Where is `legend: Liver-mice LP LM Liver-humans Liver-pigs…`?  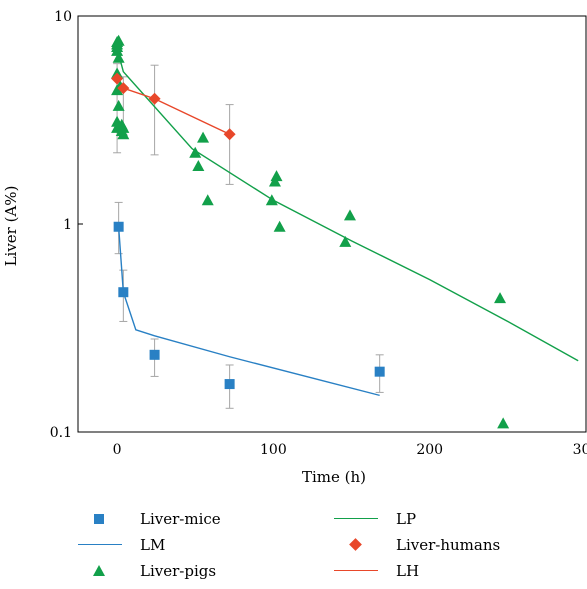
legend: Liver-mice LP LM Liver-humans Liver-pigs… is located at coordinates (293, 547).